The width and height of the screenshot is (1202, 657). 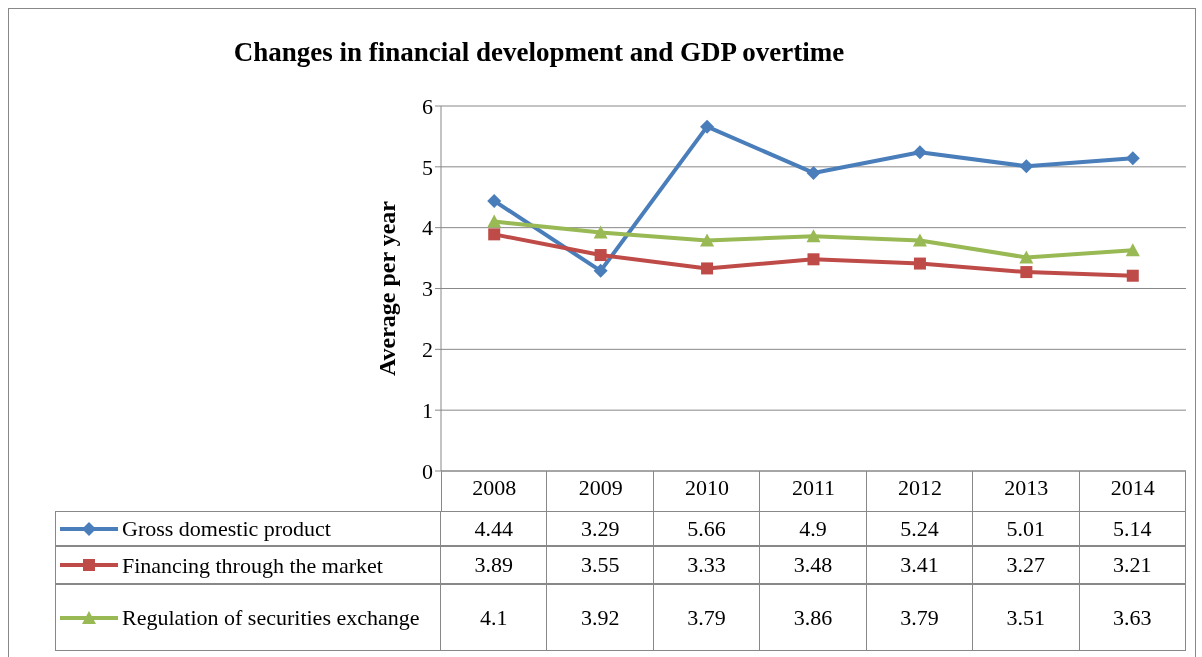 I want to click on data-label: 3.86, so click(x=813, y=617).